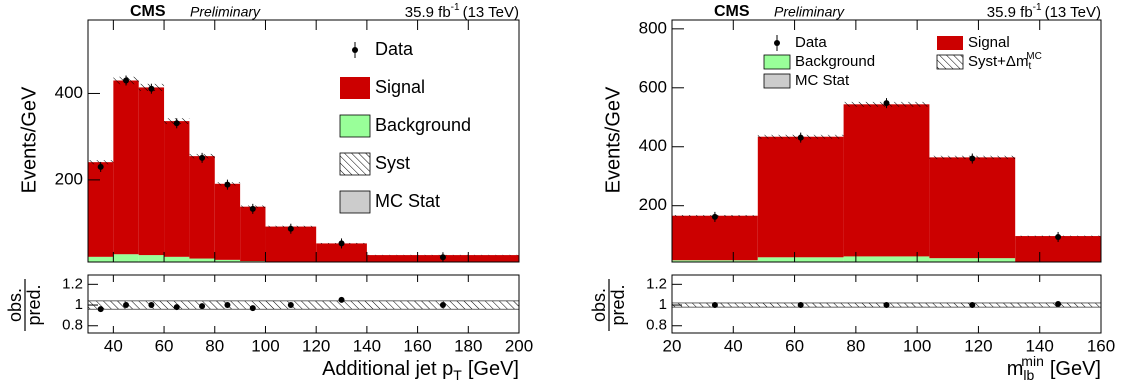 Image resolution: width=1125 pixels, height=386 pixels. I want to click on x-axis-label-part: m, so click(1015, 369).